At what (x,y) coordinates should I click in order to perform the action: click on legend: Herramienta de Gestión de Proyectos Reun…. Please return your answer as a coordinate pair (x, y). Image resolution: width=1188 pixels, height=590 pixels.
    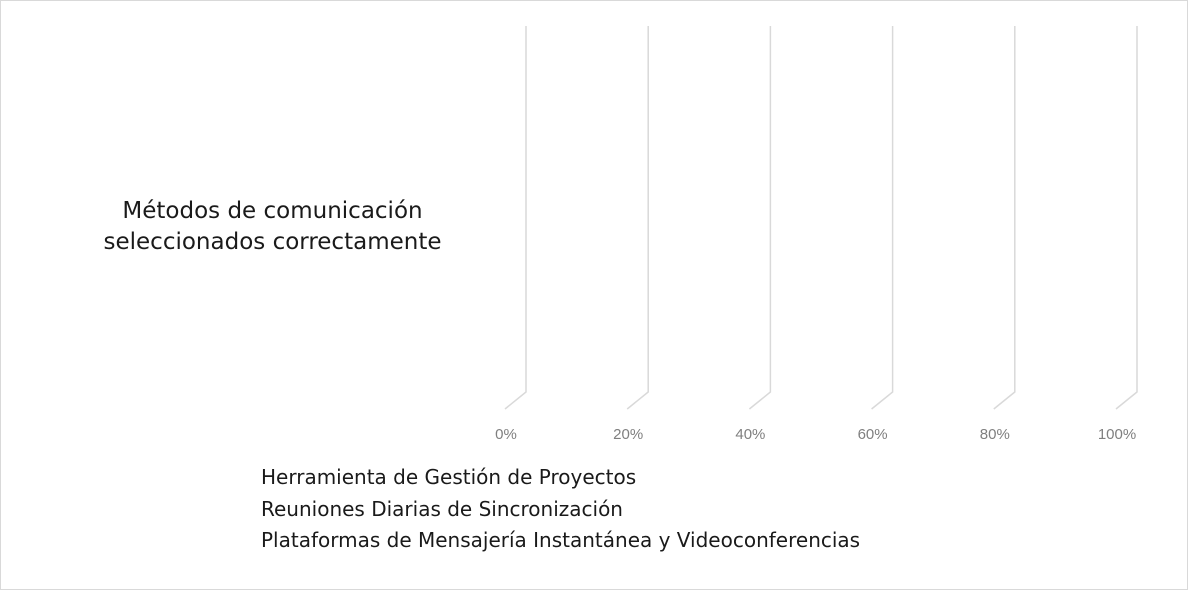
    Looking at the image, I should click on (560, 509).